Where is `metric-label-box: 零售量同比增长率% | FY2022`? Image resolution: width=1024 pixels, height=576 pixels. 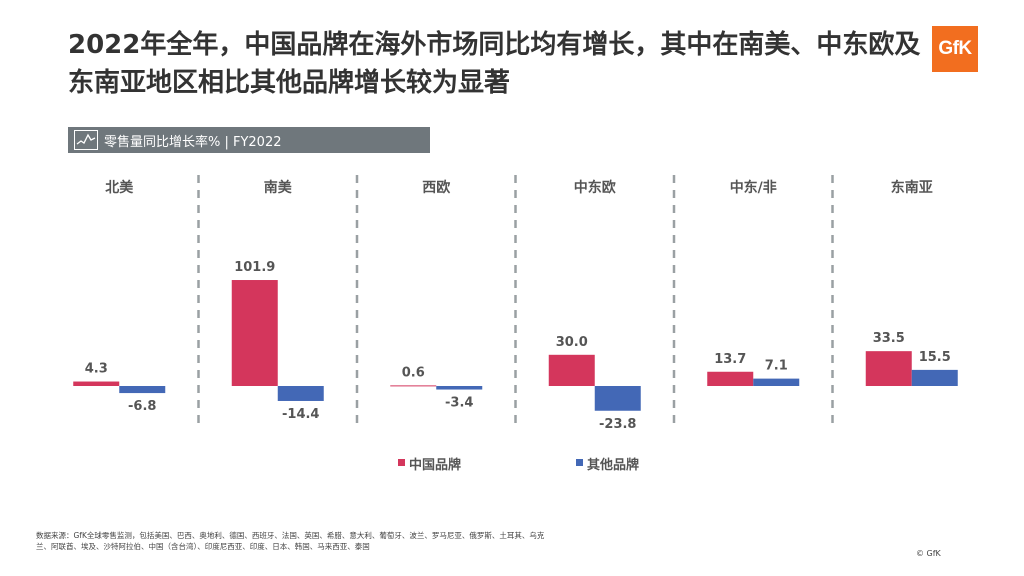 metric-label-box: 零售量同比增长率% | FY2022 is located at coordinates (249, 140).